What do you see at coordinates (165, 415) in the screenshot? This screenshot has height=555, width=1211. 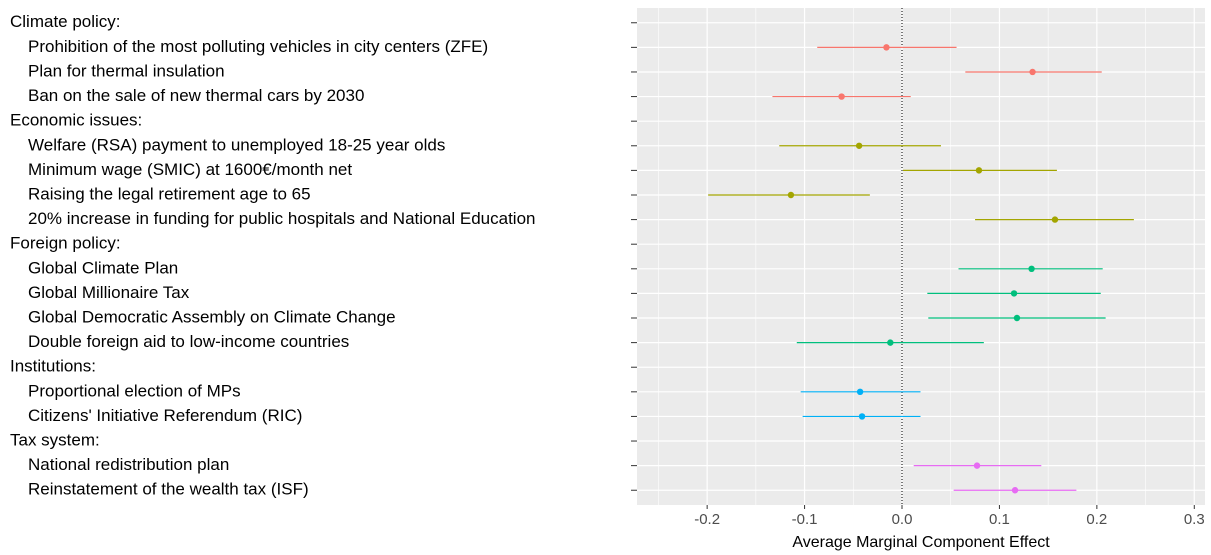 I see `y-tick-label: Citizens' Initiative Referendum (RIC)` at bounding box center [165, 415].